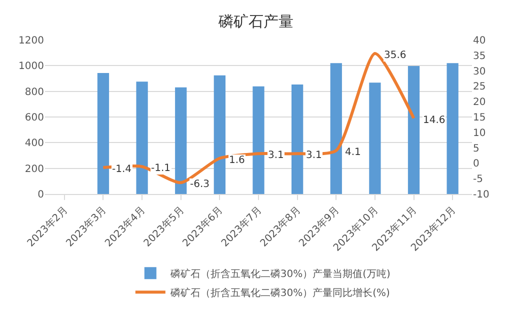 Image resolution: width=512 pixels, height=319 pixels. What do you see at coordinates (161, 168) in the screenshot?
I see `data-label: -1.1` at bounding box center [161, 168].